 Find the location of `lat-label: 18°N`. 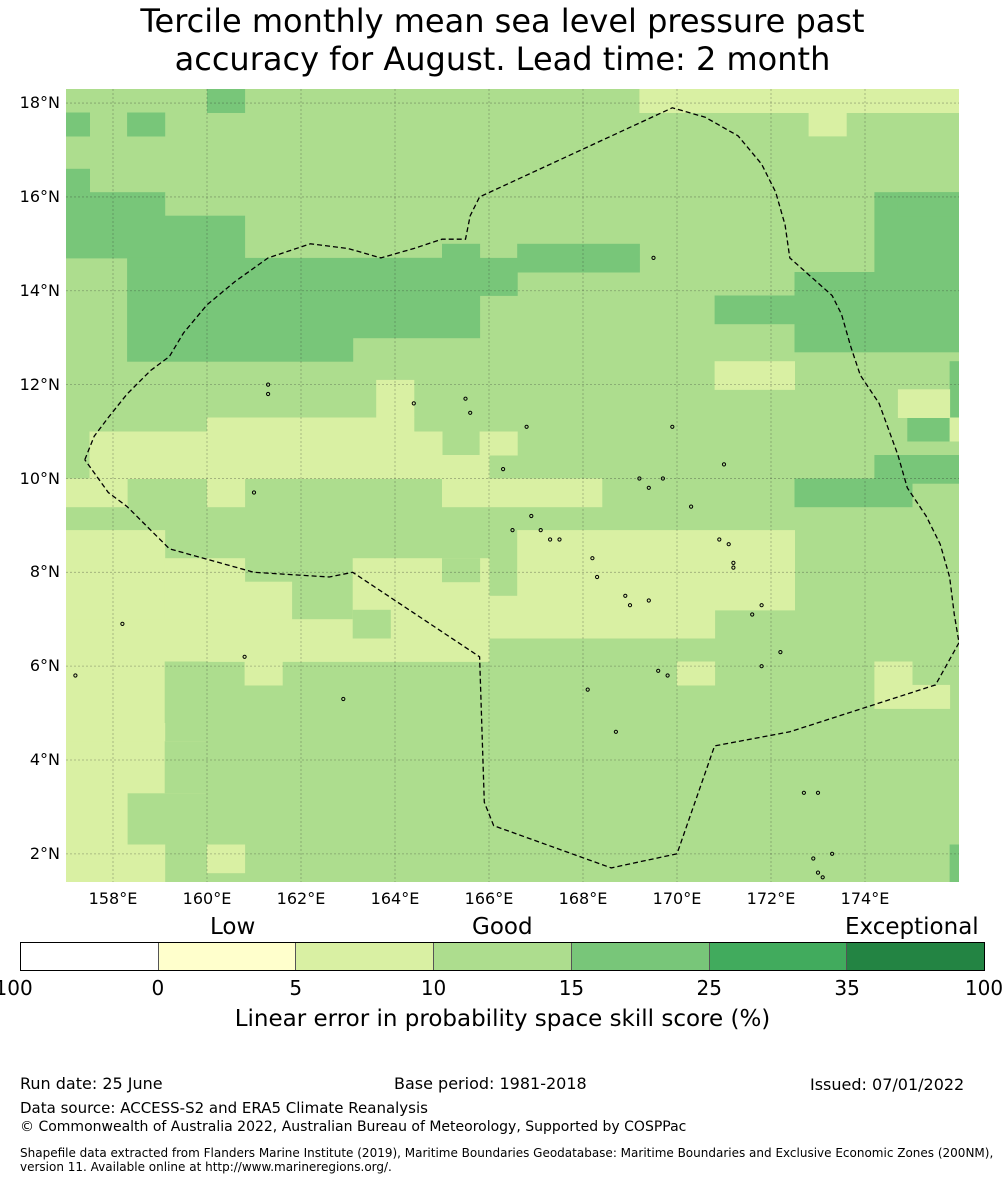

lat-label: 18°N is located at coordinates (39, 103).